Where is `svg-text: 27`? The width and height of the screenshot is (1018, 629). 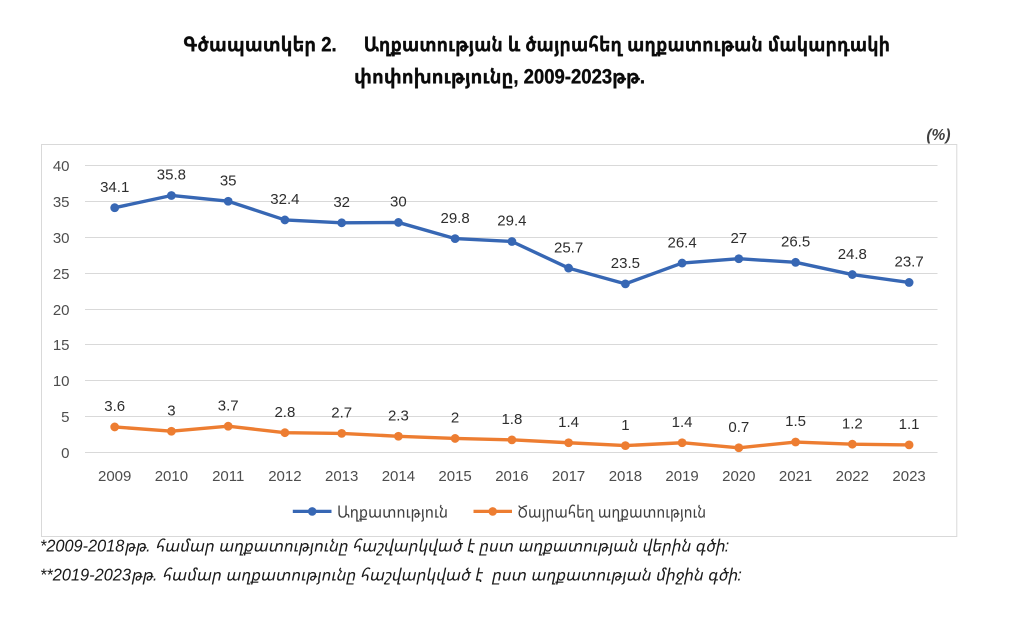 svg-text: 27 is located at coordinates (738, 238).